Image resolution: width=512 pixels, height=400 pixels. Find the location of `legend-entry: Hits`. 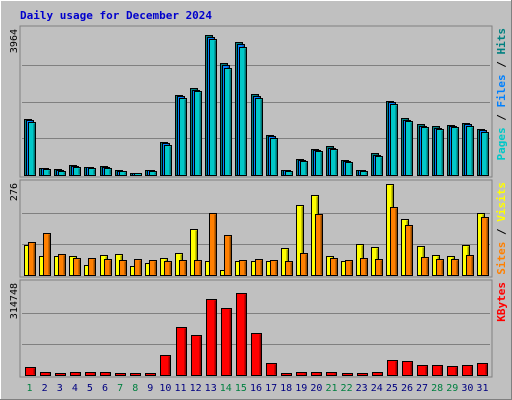

legend-entry: Hits is located at coordinates (501, 41).